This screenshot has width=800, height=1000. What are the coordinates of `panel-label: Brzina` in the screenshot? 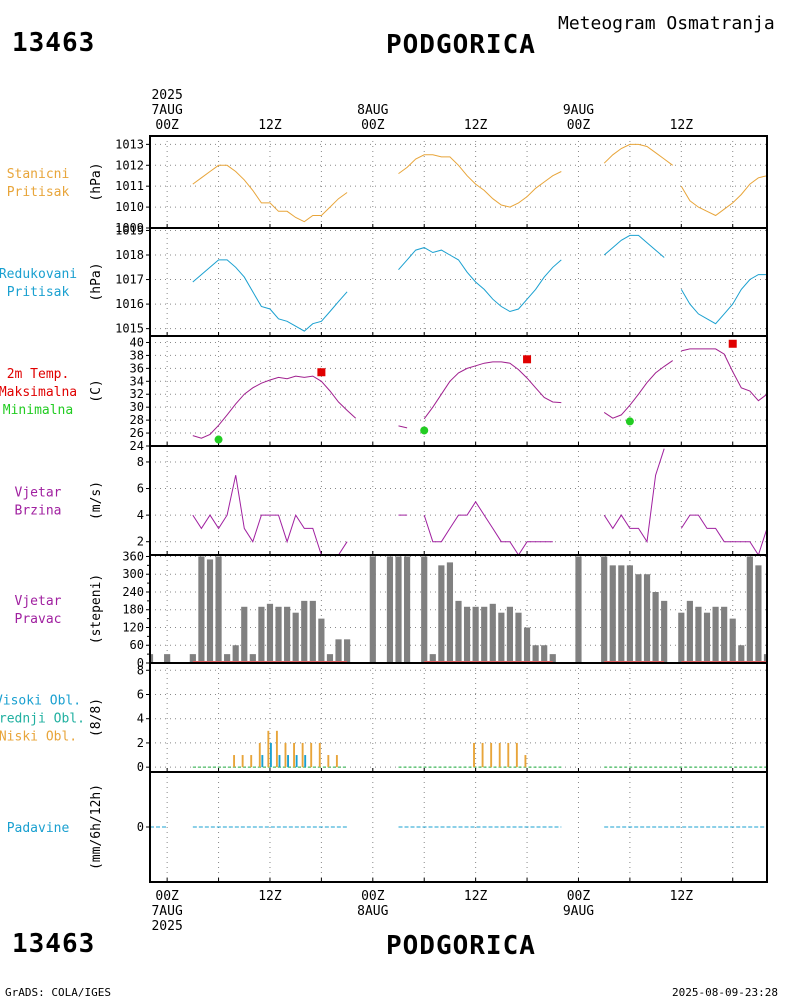 It's located at (38, 511).